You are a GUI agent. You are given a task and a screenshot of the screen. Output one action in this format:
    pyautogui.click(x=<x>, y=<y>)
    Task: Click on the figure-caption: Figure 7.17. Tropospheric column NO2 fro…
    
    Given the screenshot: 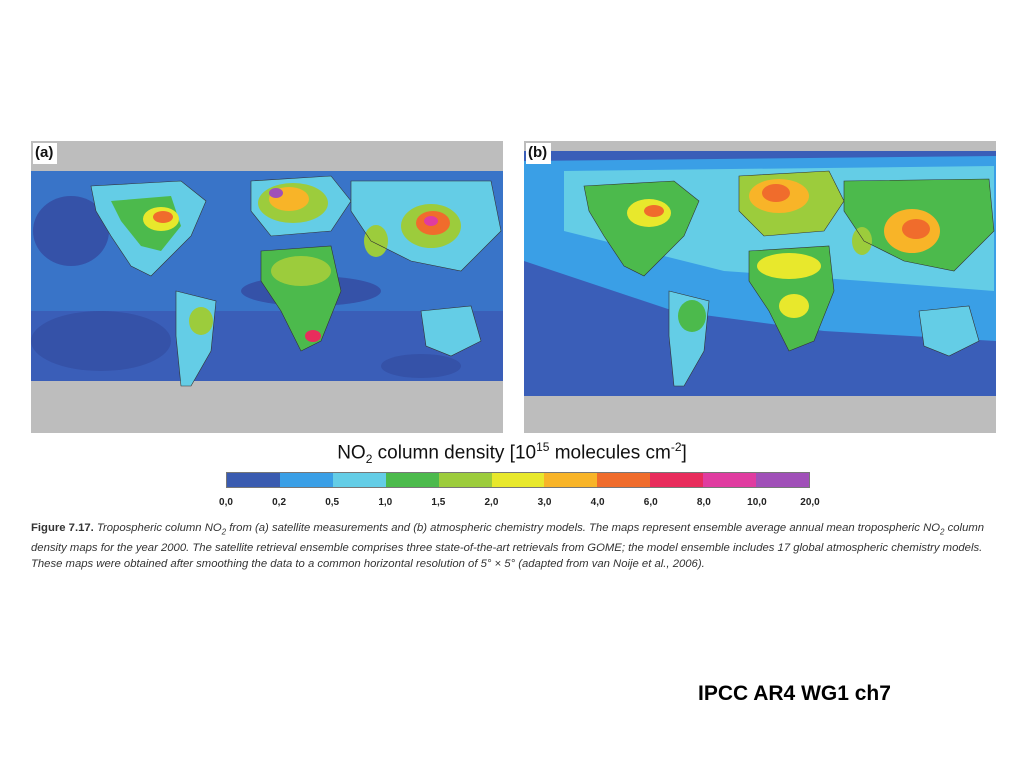 What is the action you would take?
    pyautogui.click(x=513, y=546)
    